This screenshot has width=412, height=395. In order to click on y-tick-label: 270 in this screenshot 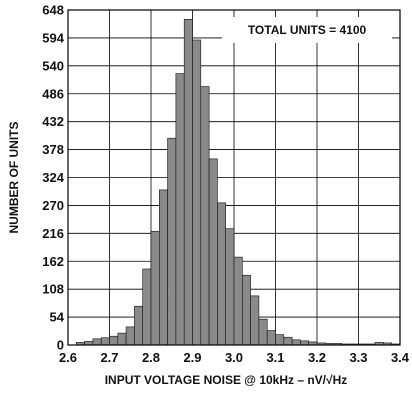, I will do `click(53, 205)`.